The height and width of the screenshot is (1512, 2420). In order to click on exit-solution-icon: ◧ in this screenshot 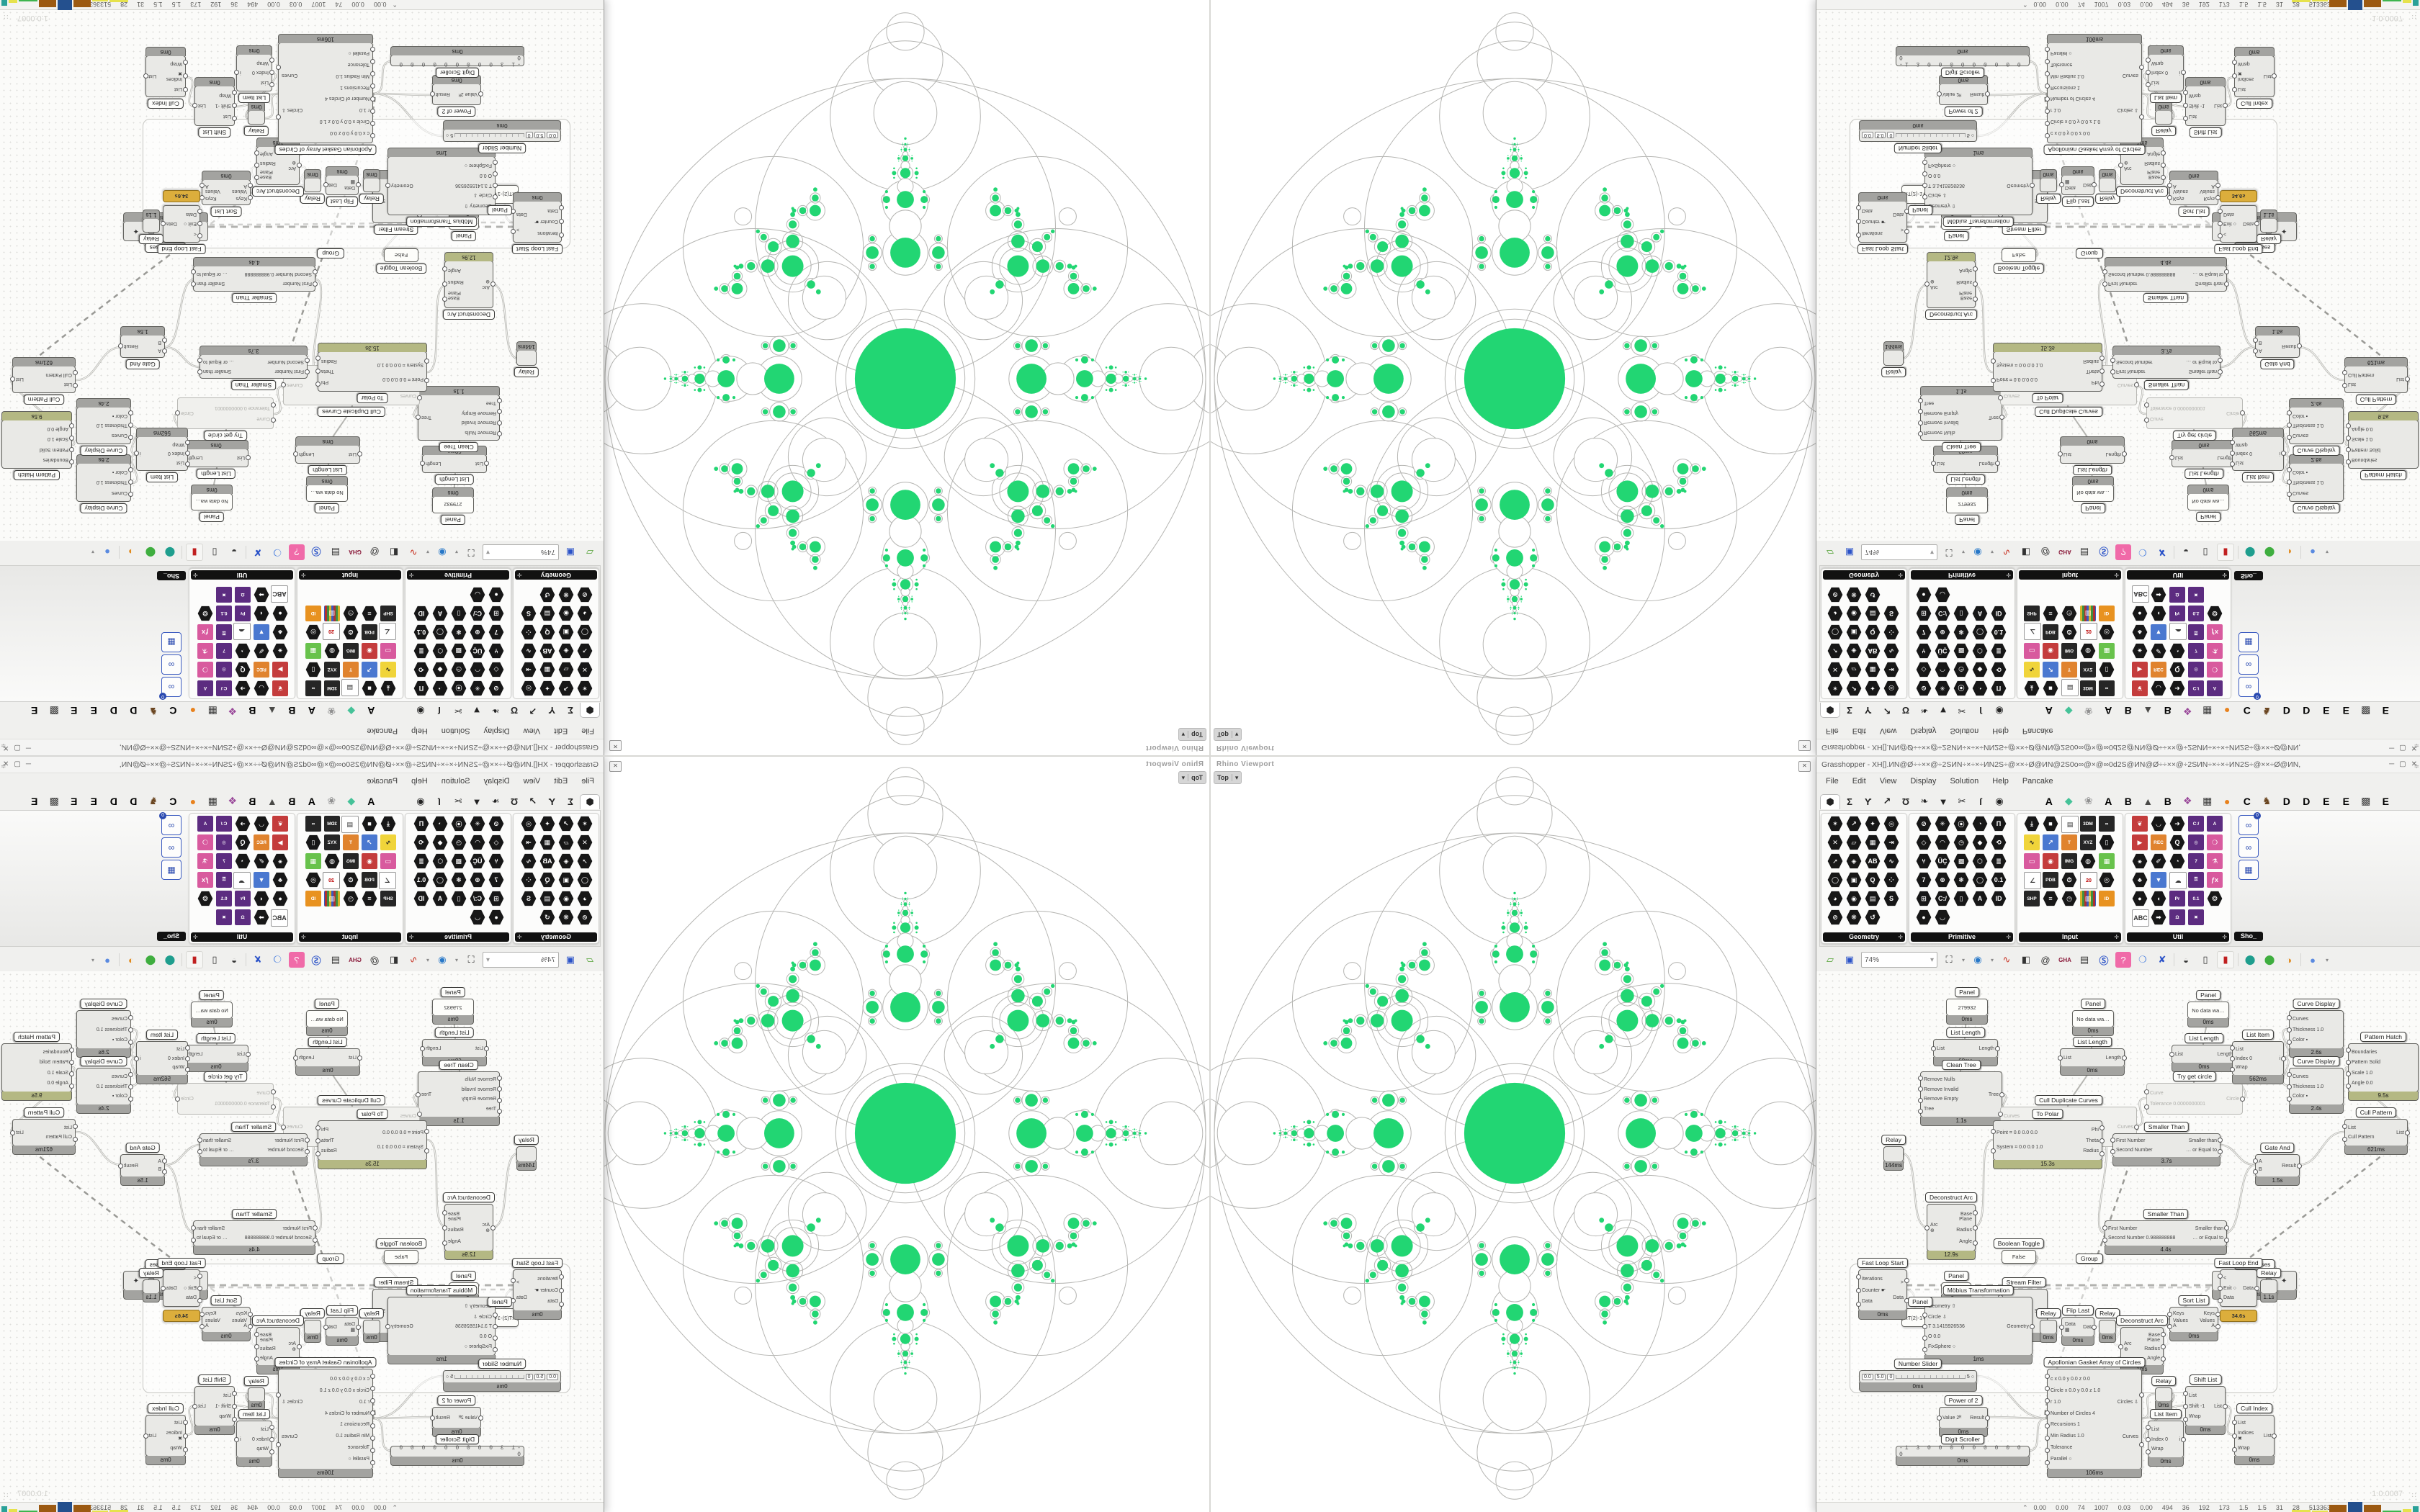, I will do `click(2026, 959)`.